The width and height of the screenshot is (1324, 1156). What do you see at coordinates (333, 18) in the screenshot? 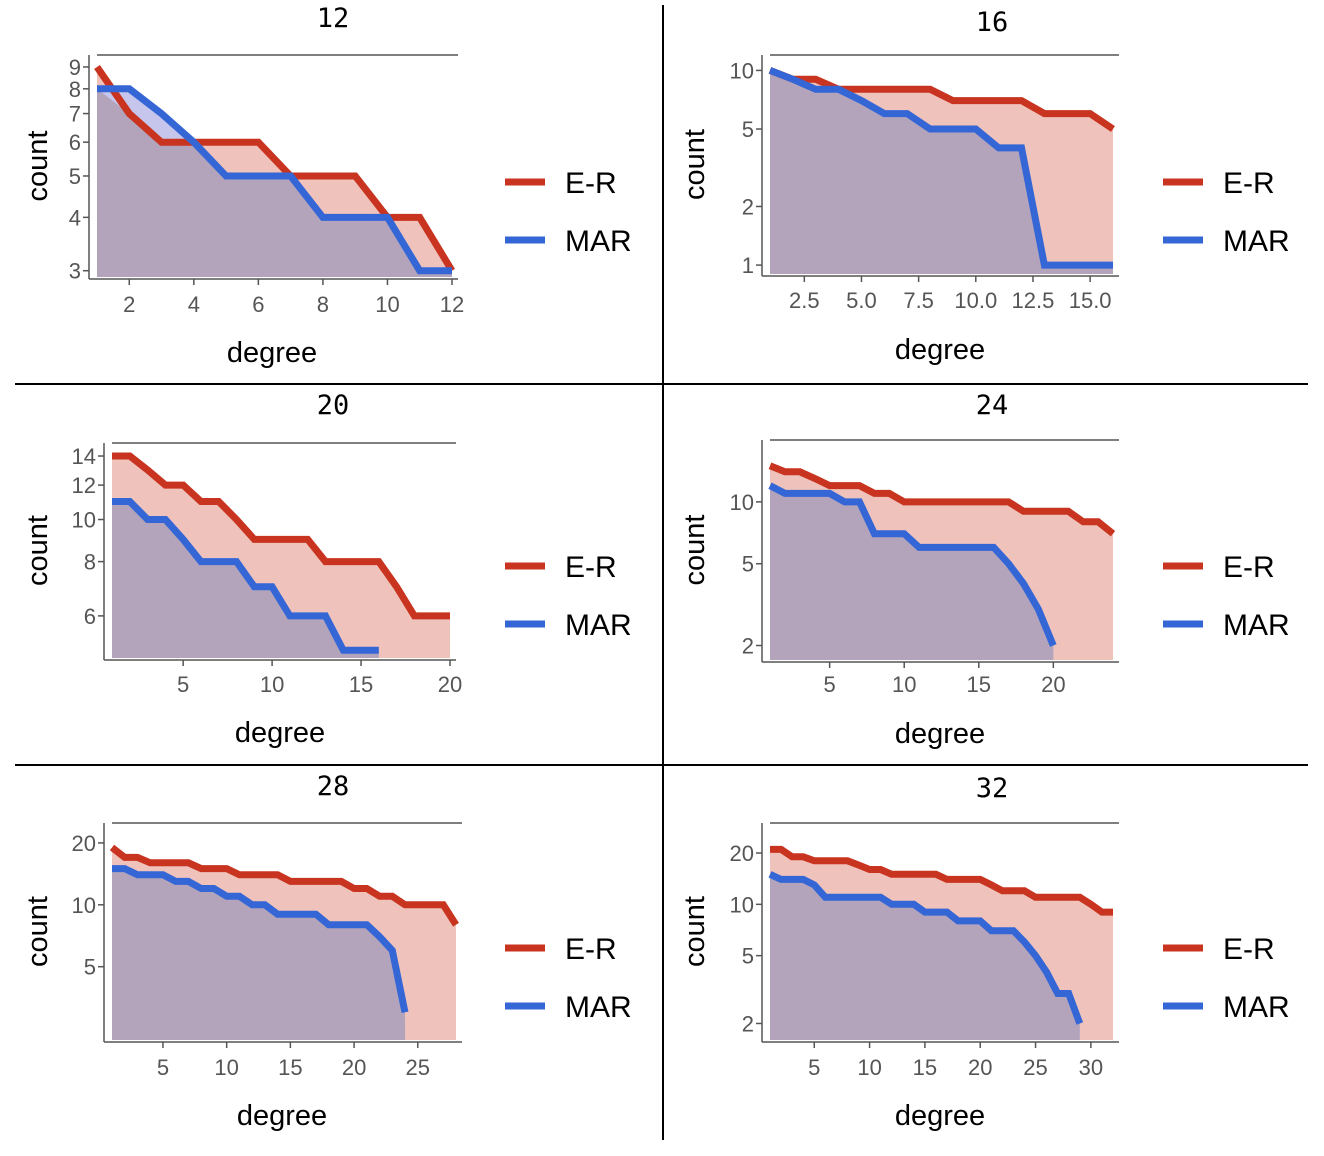
I see `chart-title: 12` at bounding box center [333, 18].